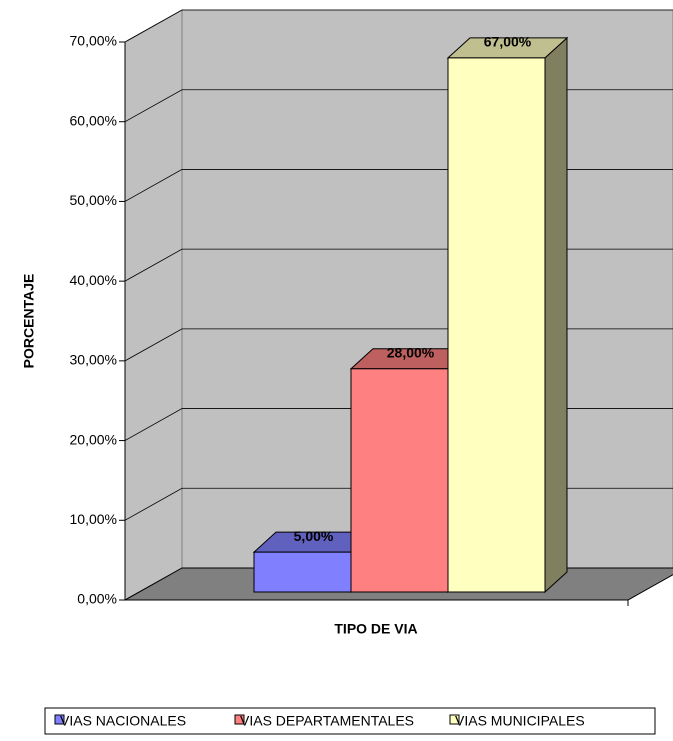 This screenshot has height=741, width=673. What do you see at coordinates (123, 721) in the screenshot?
I see `legend-label: VIAS NACIONALES` at bounding box center [123, 721].